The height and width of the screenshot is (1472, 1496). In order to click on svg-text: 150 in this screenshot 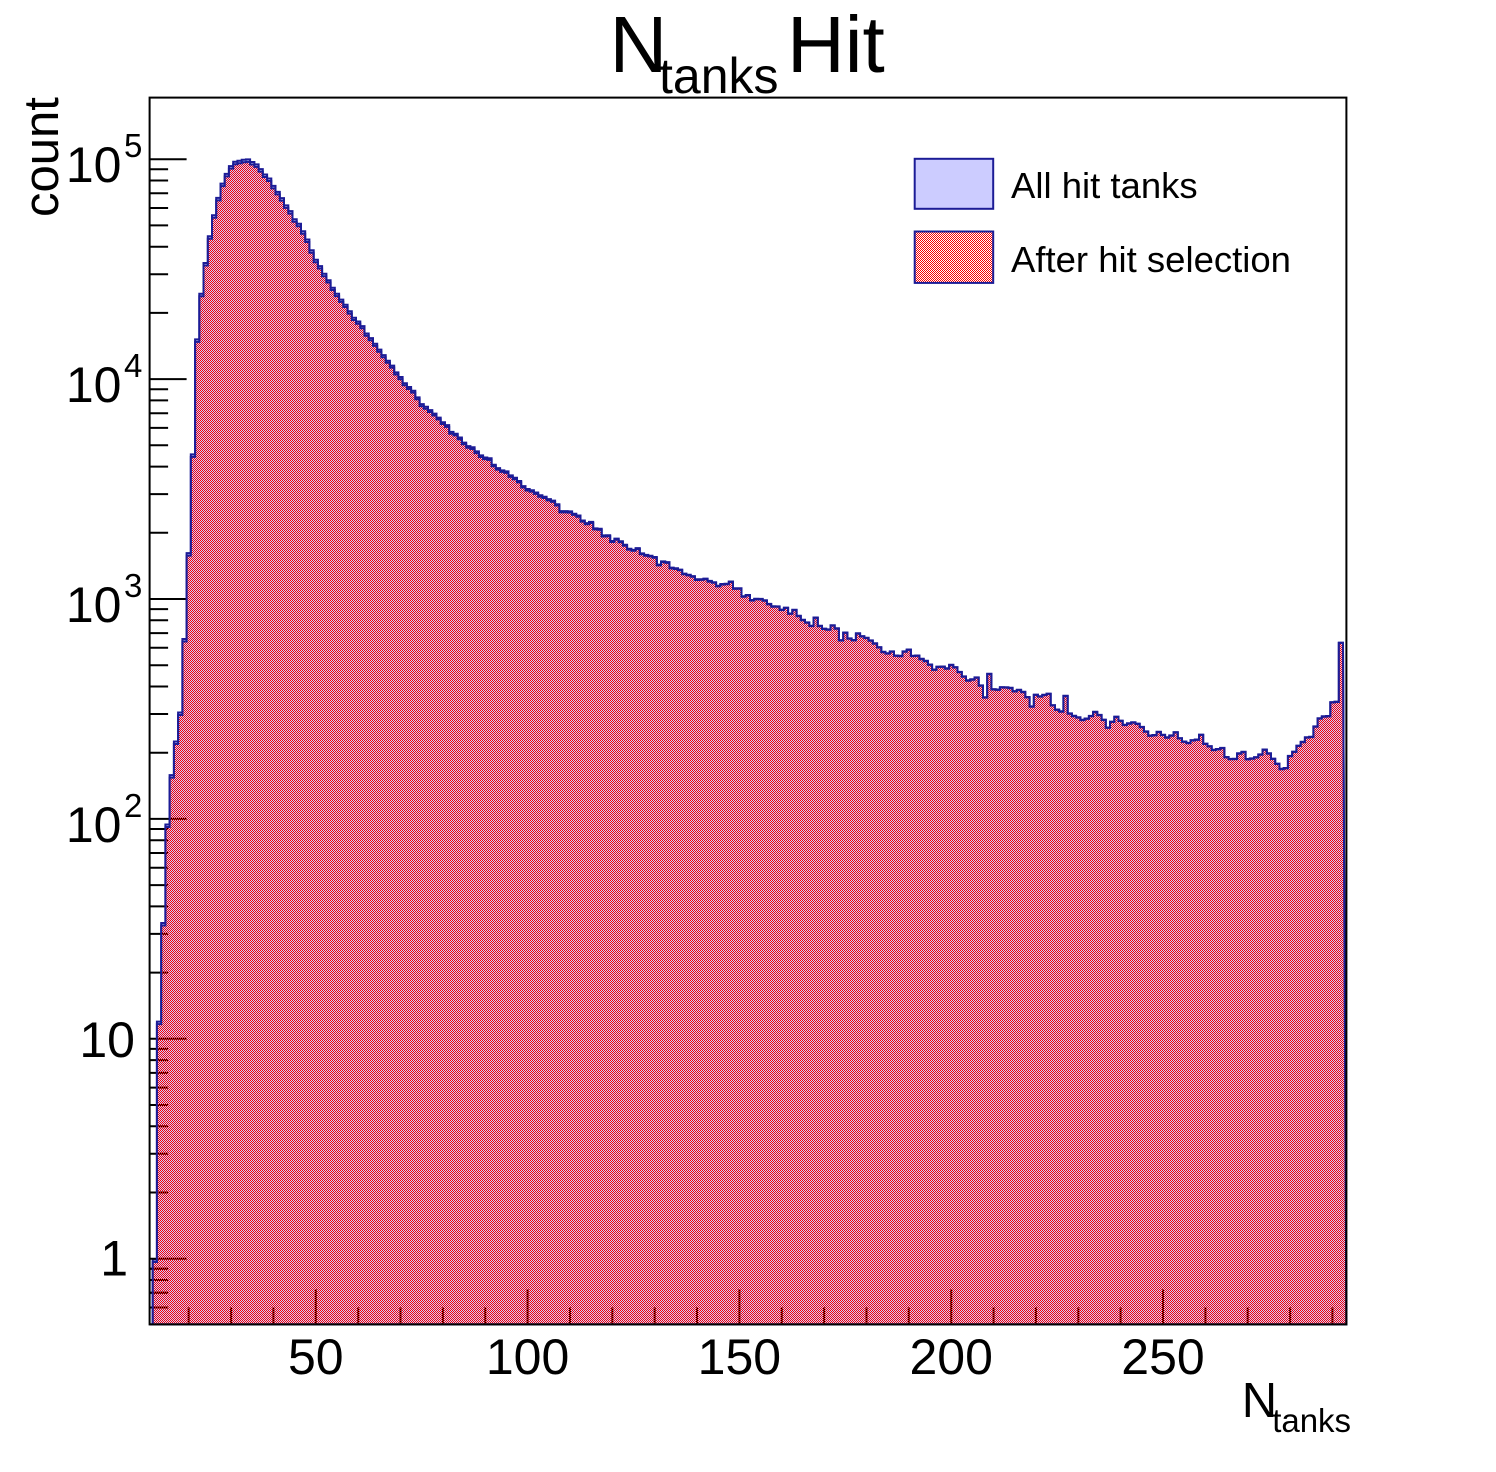, I will do `click(739, 1357)`.